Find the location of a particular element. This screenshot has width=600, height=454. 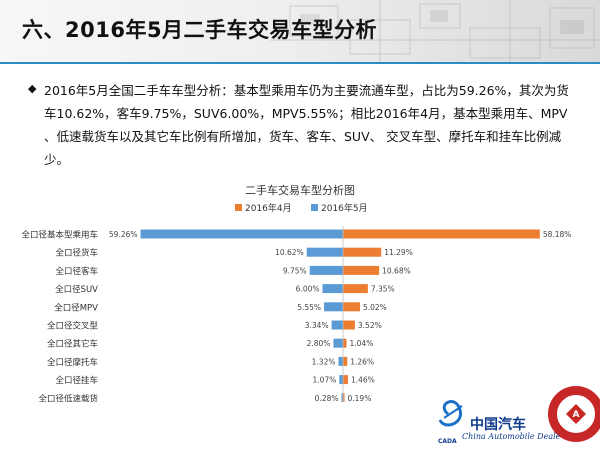

data-label-april: 3.52% is located at coordinates (370, 325).